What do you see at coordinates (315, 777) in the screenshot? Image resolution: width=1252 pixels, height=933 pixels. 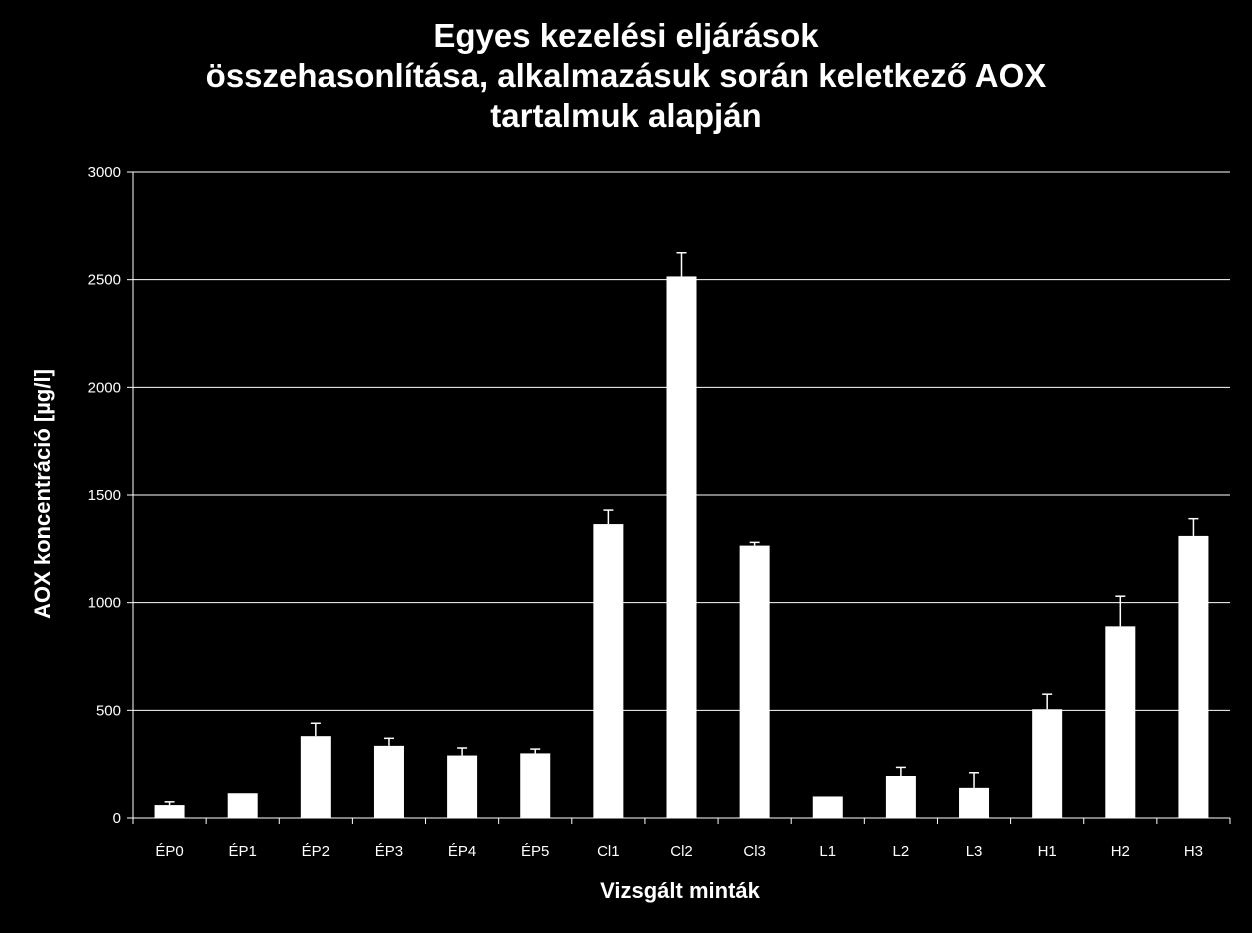 I see `bar-ÉP2` at bounding box center [315, 777].